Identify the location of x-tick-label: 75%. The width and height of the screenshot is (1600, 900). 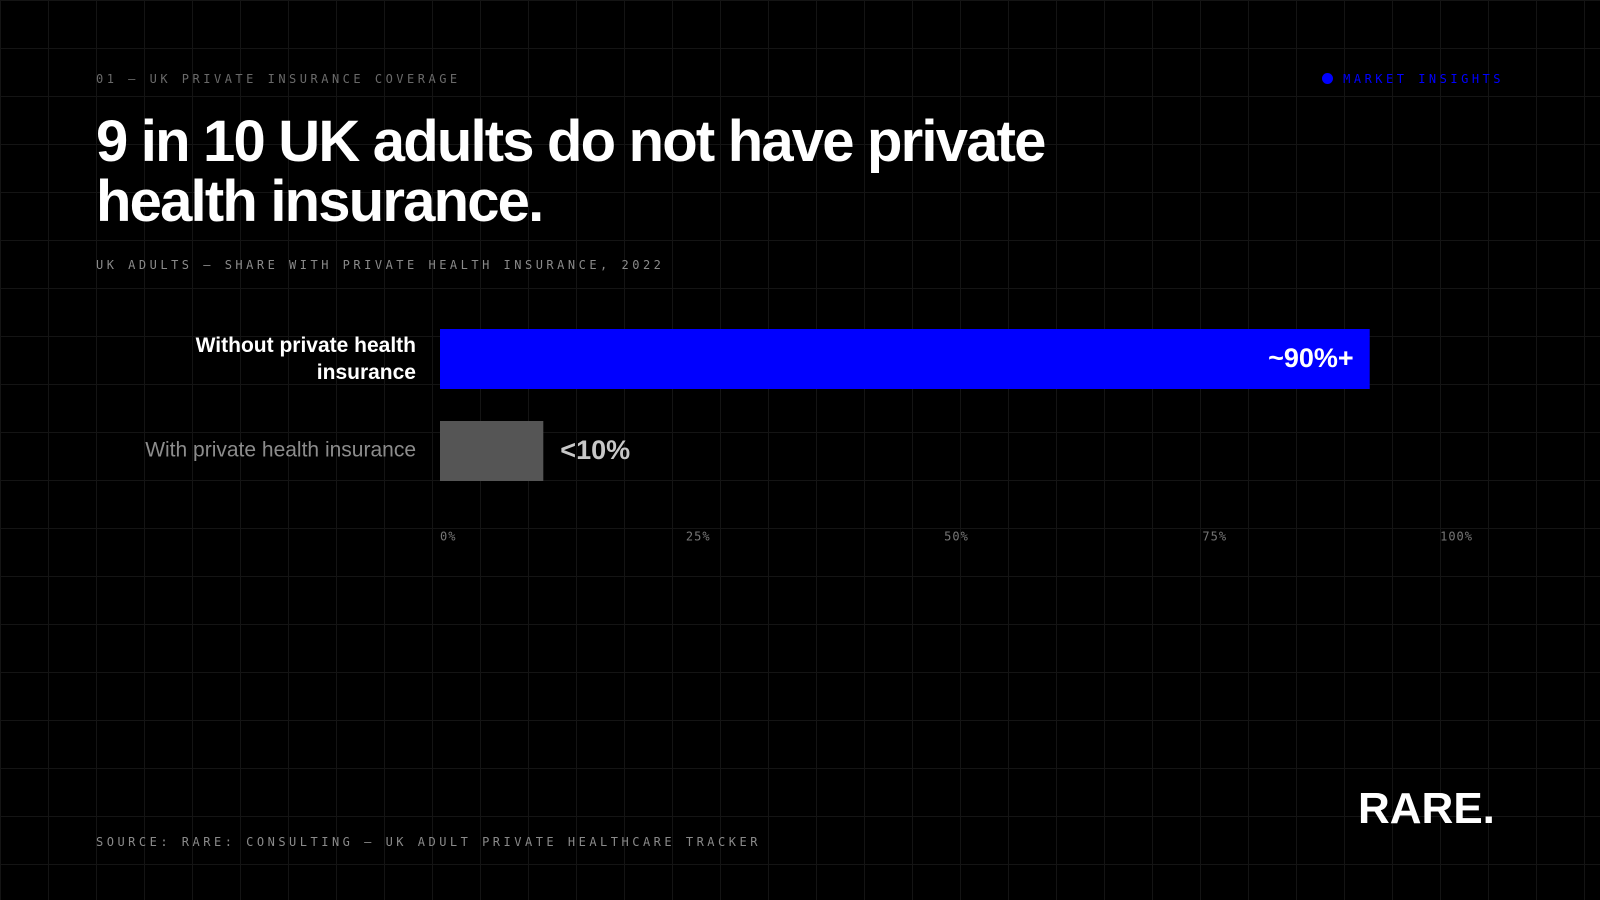
(1214, 537).